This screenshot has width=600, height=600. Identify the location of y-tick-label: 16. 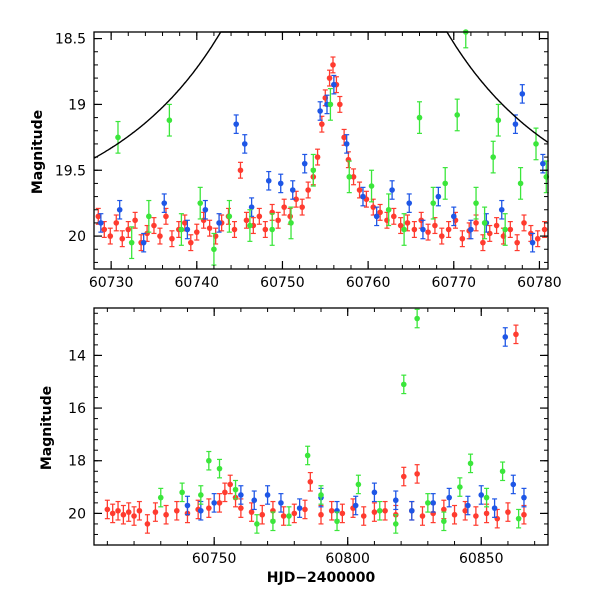
(77, 409).